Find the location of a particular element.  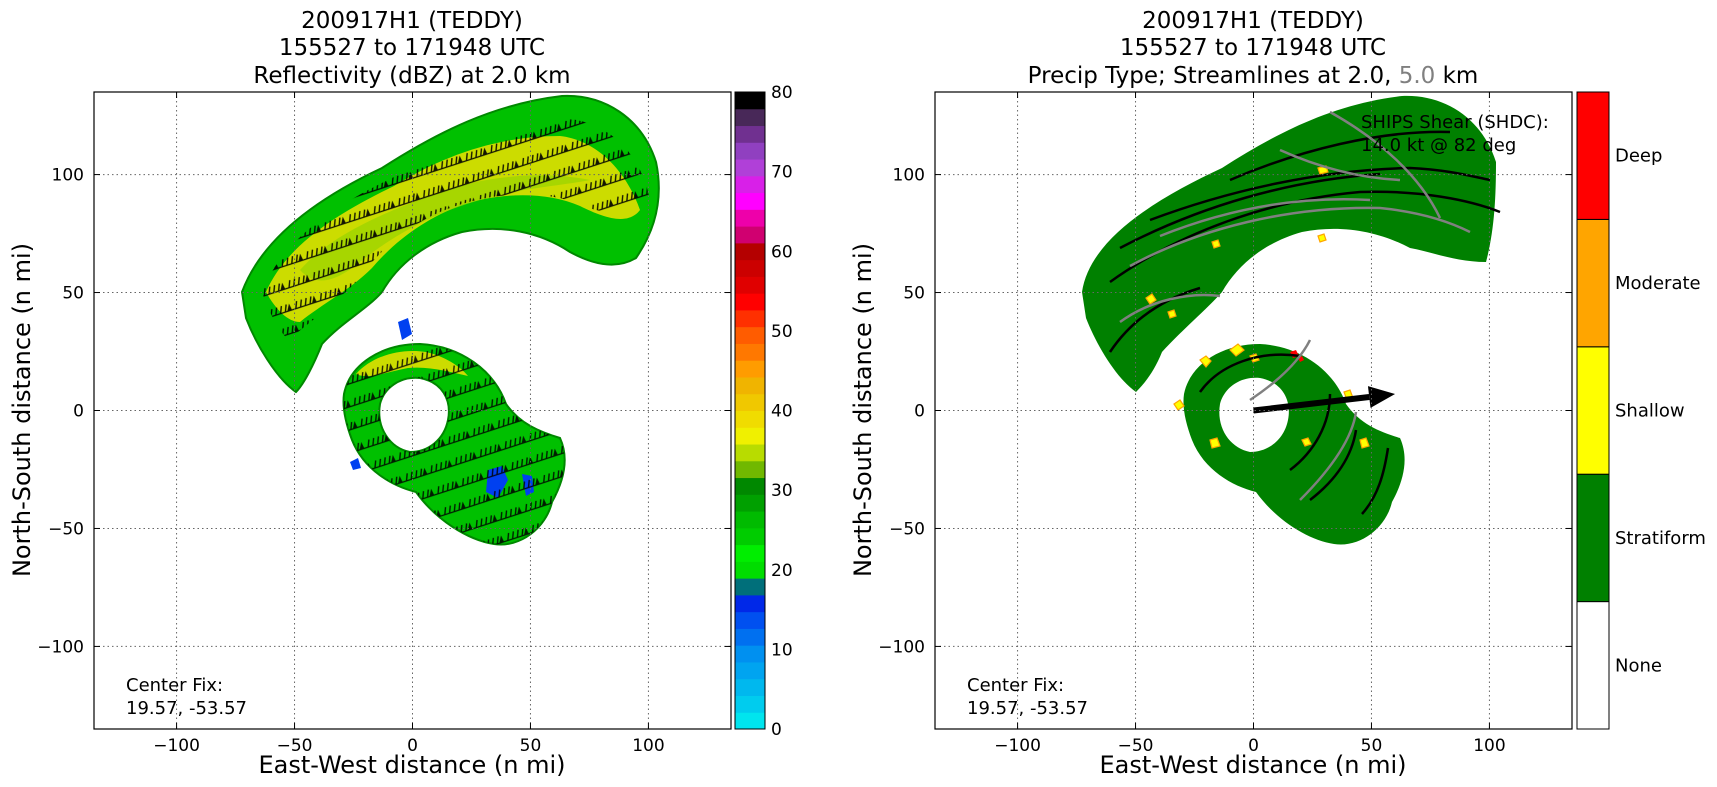

reflectivity-eyewall-barbs is located at coordinates (454, 444).